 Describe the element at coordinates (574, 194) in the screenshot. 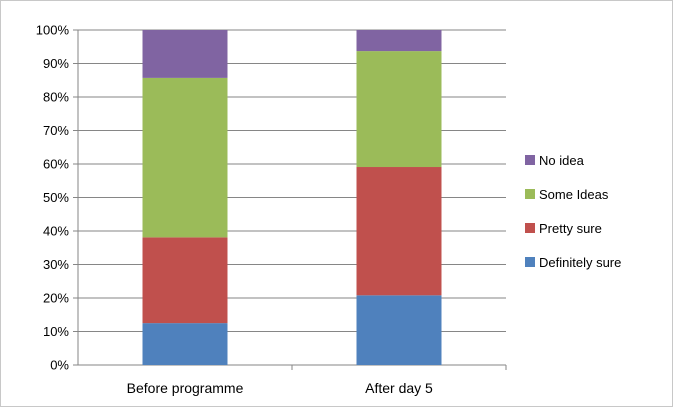

I see `legend-label: Some Ideas` at that location.